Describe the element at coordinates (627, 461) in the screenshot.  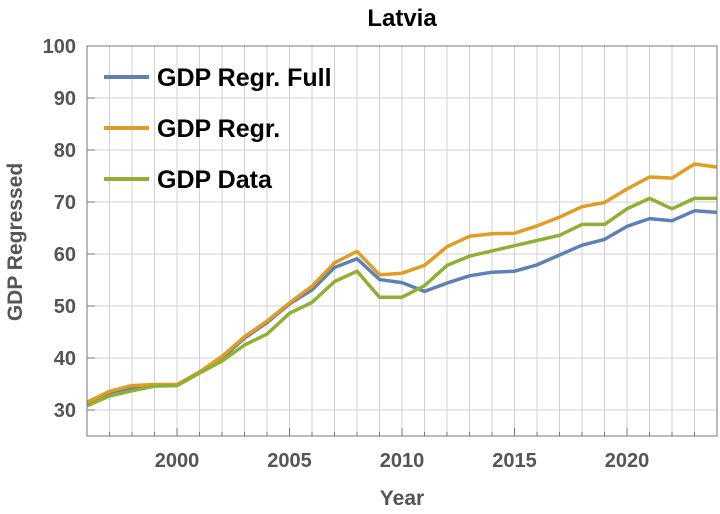
I see `x-tick-label: 2020` at that location.